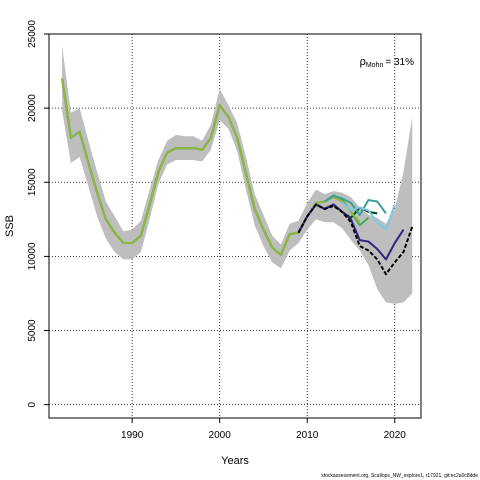  Describe the element at coordinates (38, 213) in the screenshot. I see `y-axis: 0 5000 10000 15000 20000 25000` at that location.